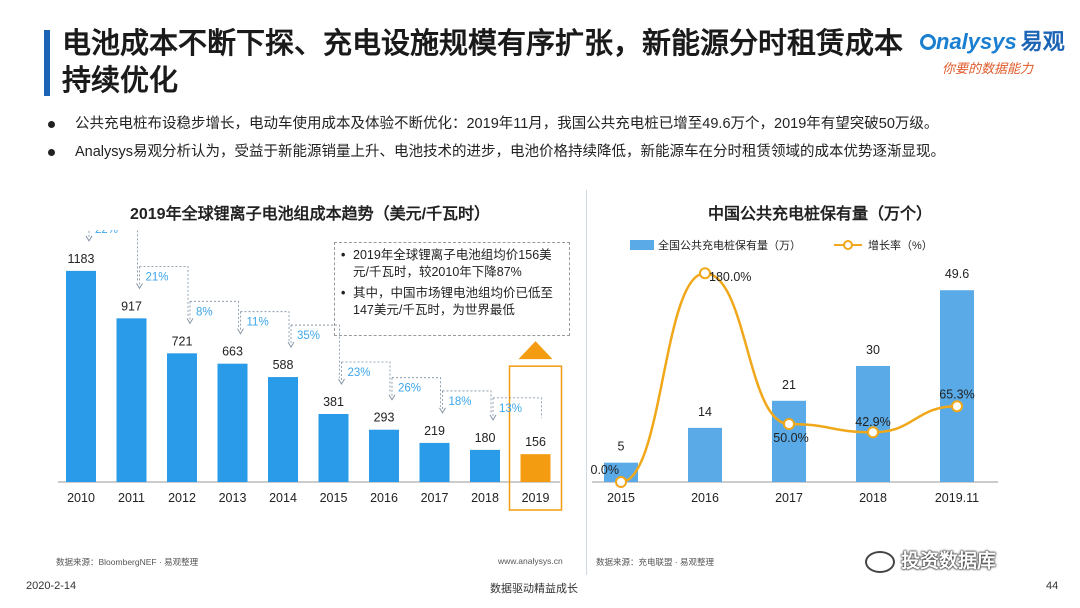 The width and height of the screenshot is (1080, 608). I want to click on annotation-text: 其中，中国市场锂电池组均价已低至147美元/千瓦时，为世界最低, so click(453, 301).